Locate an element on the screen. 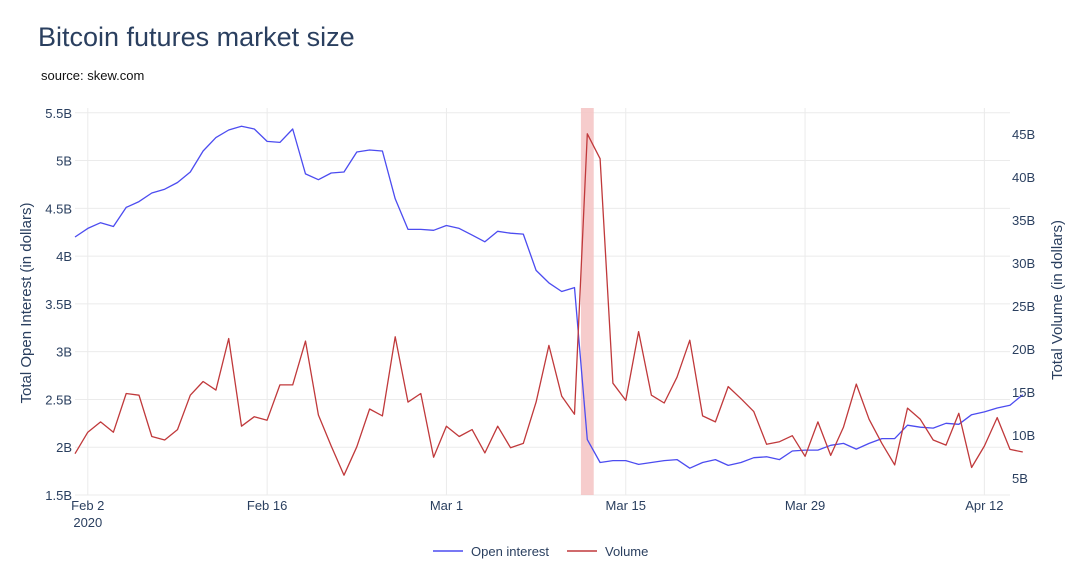  y-left-tick-label: 2.5B is located at coordinates (58, 399).